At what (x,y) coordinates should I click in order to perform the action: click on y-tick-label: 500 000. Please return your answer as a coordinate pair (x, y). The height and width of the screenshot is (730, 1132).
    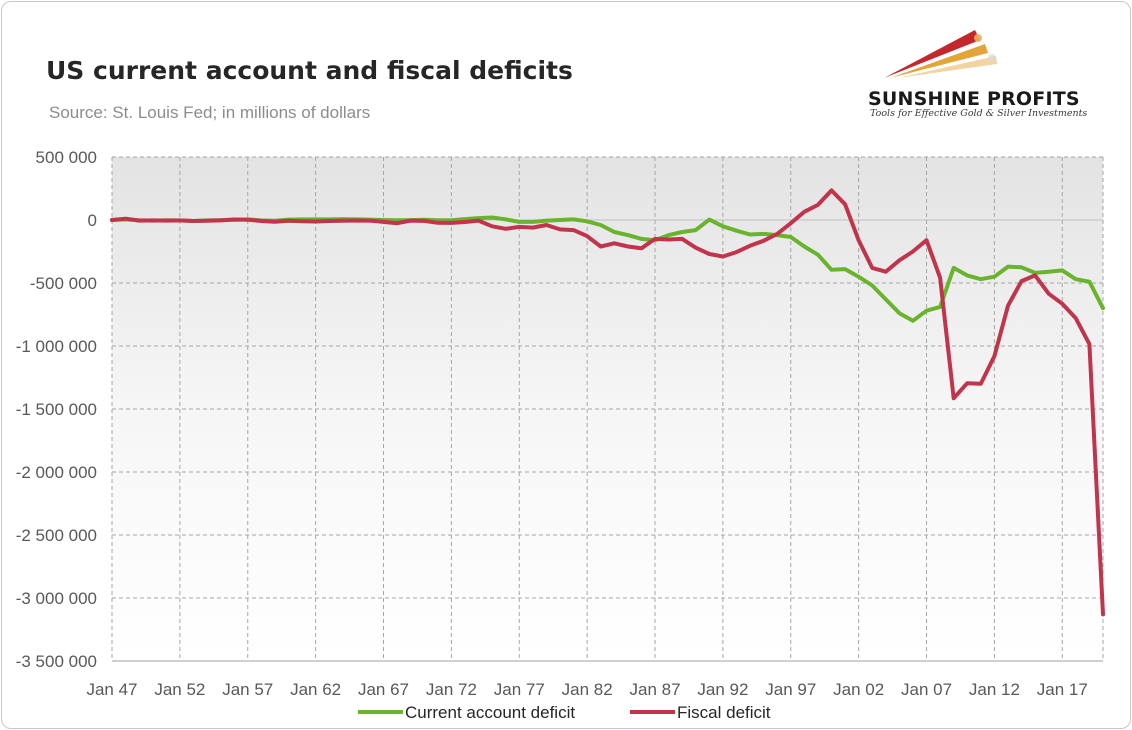
    Looking at the image, I should click on (66, 157).